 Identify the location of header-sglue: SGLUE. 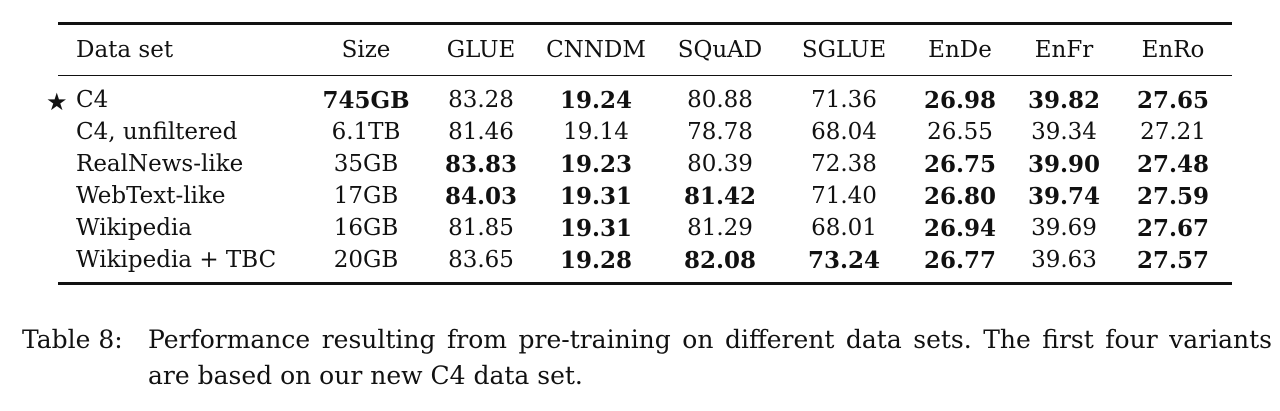
(844, 50).